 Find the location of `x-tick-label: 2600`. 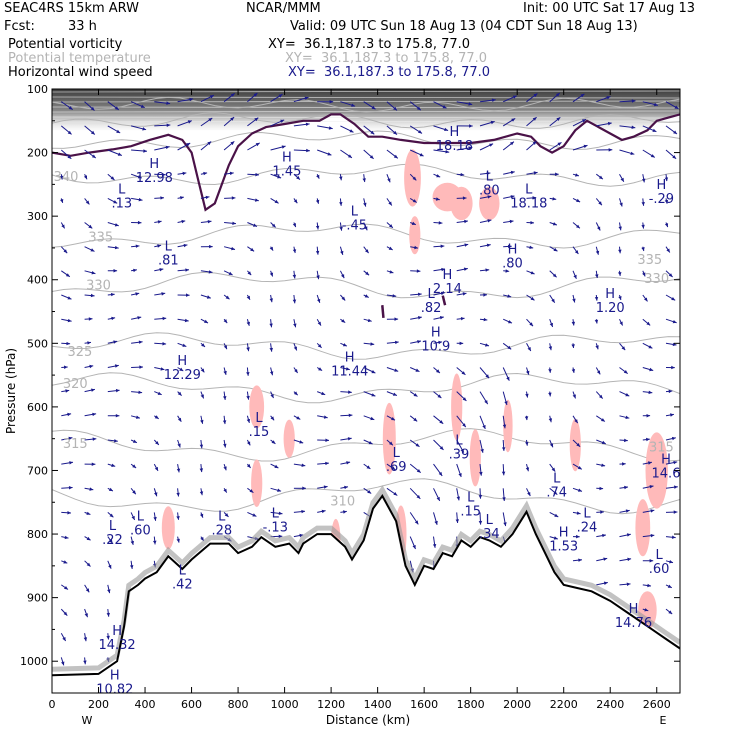

x-tick-label: 2600 is located at coordinates (657, 704).